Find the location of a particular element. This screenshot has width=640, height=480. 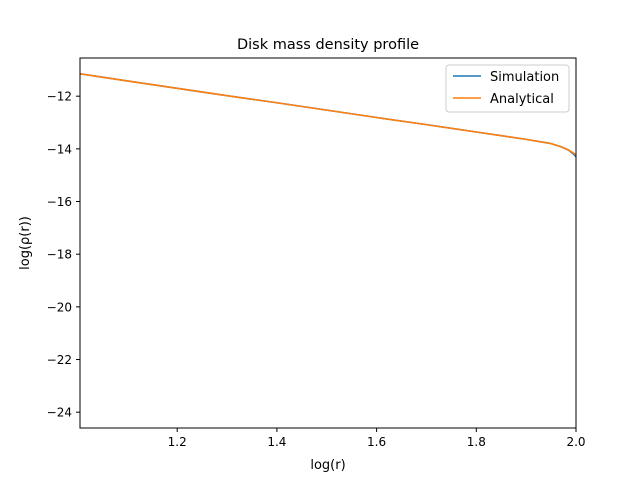

y-axis: −12 −14 −16 −18 −20 −22 −24 is located at coordinates (63, 255).